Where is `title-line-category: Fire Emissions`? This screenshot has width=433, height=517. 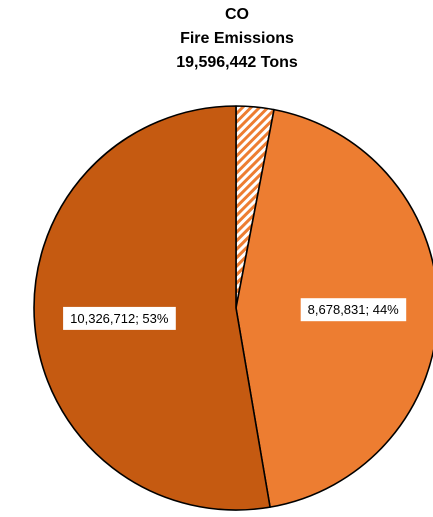
title-line-category: Fire Emissions is located at coordinates (237, 38).